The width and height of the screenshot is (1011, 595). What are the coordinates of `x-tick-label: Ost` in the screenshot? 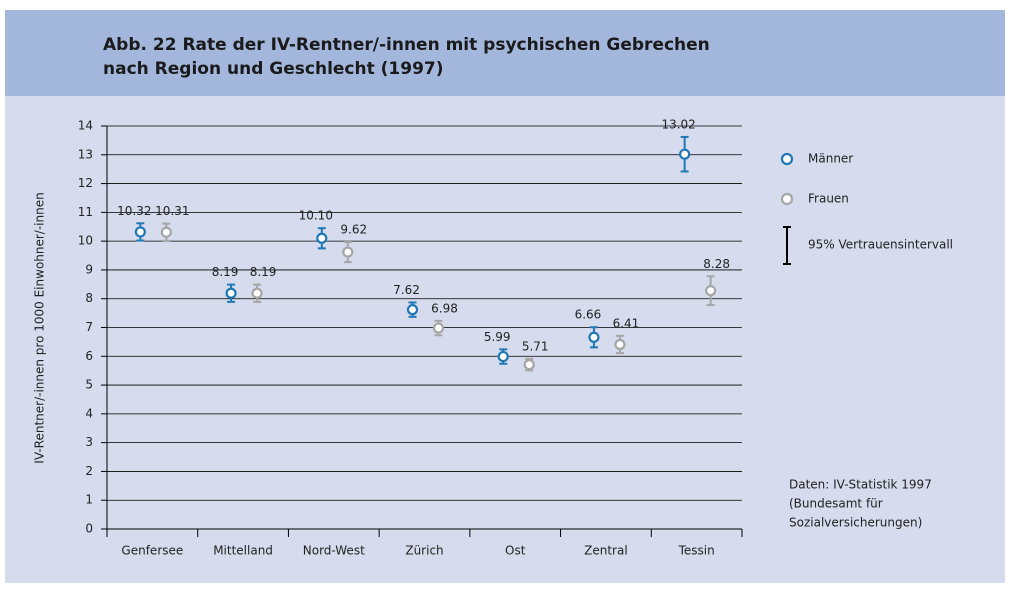 It's located at (515, 551).